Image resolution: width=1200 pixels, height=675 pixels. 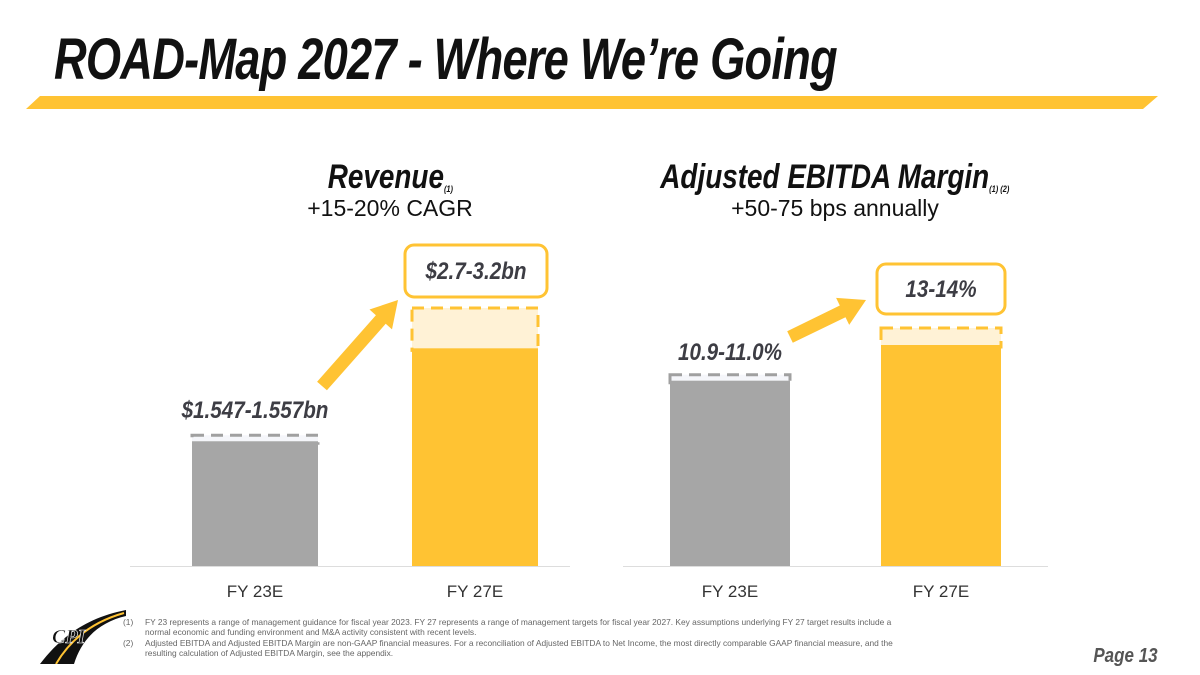 What do you see at coordinates (128, 642) in the screenshot?
I see `footnote-2-number: (2)` at bounding box center [128, 642].